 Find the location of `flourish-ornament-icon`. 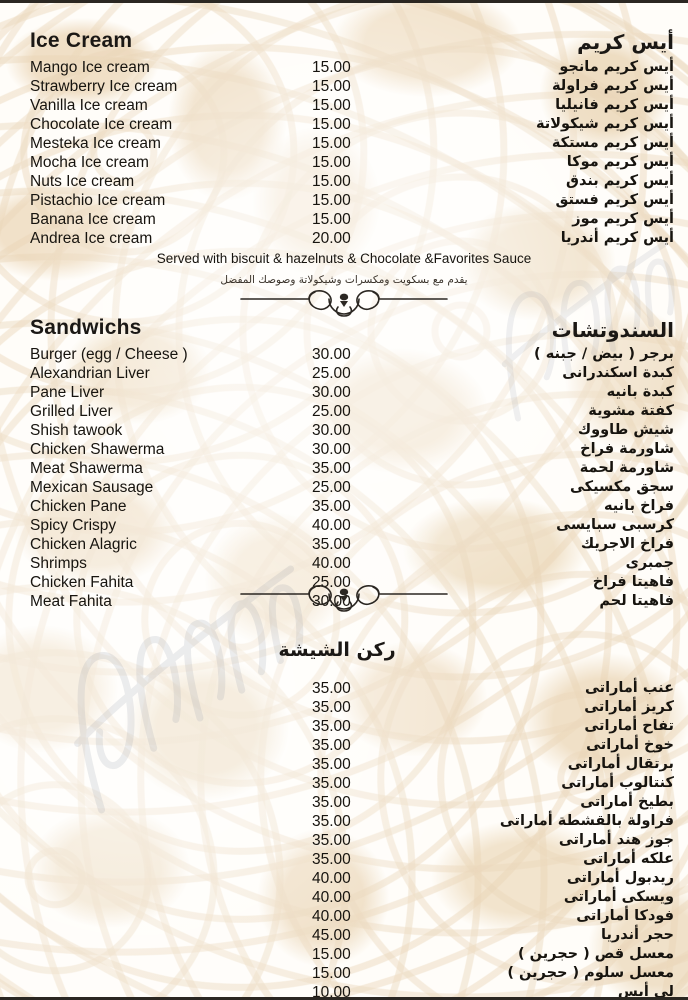

flourish-ornament-icon is located at coordinates (344, 303).